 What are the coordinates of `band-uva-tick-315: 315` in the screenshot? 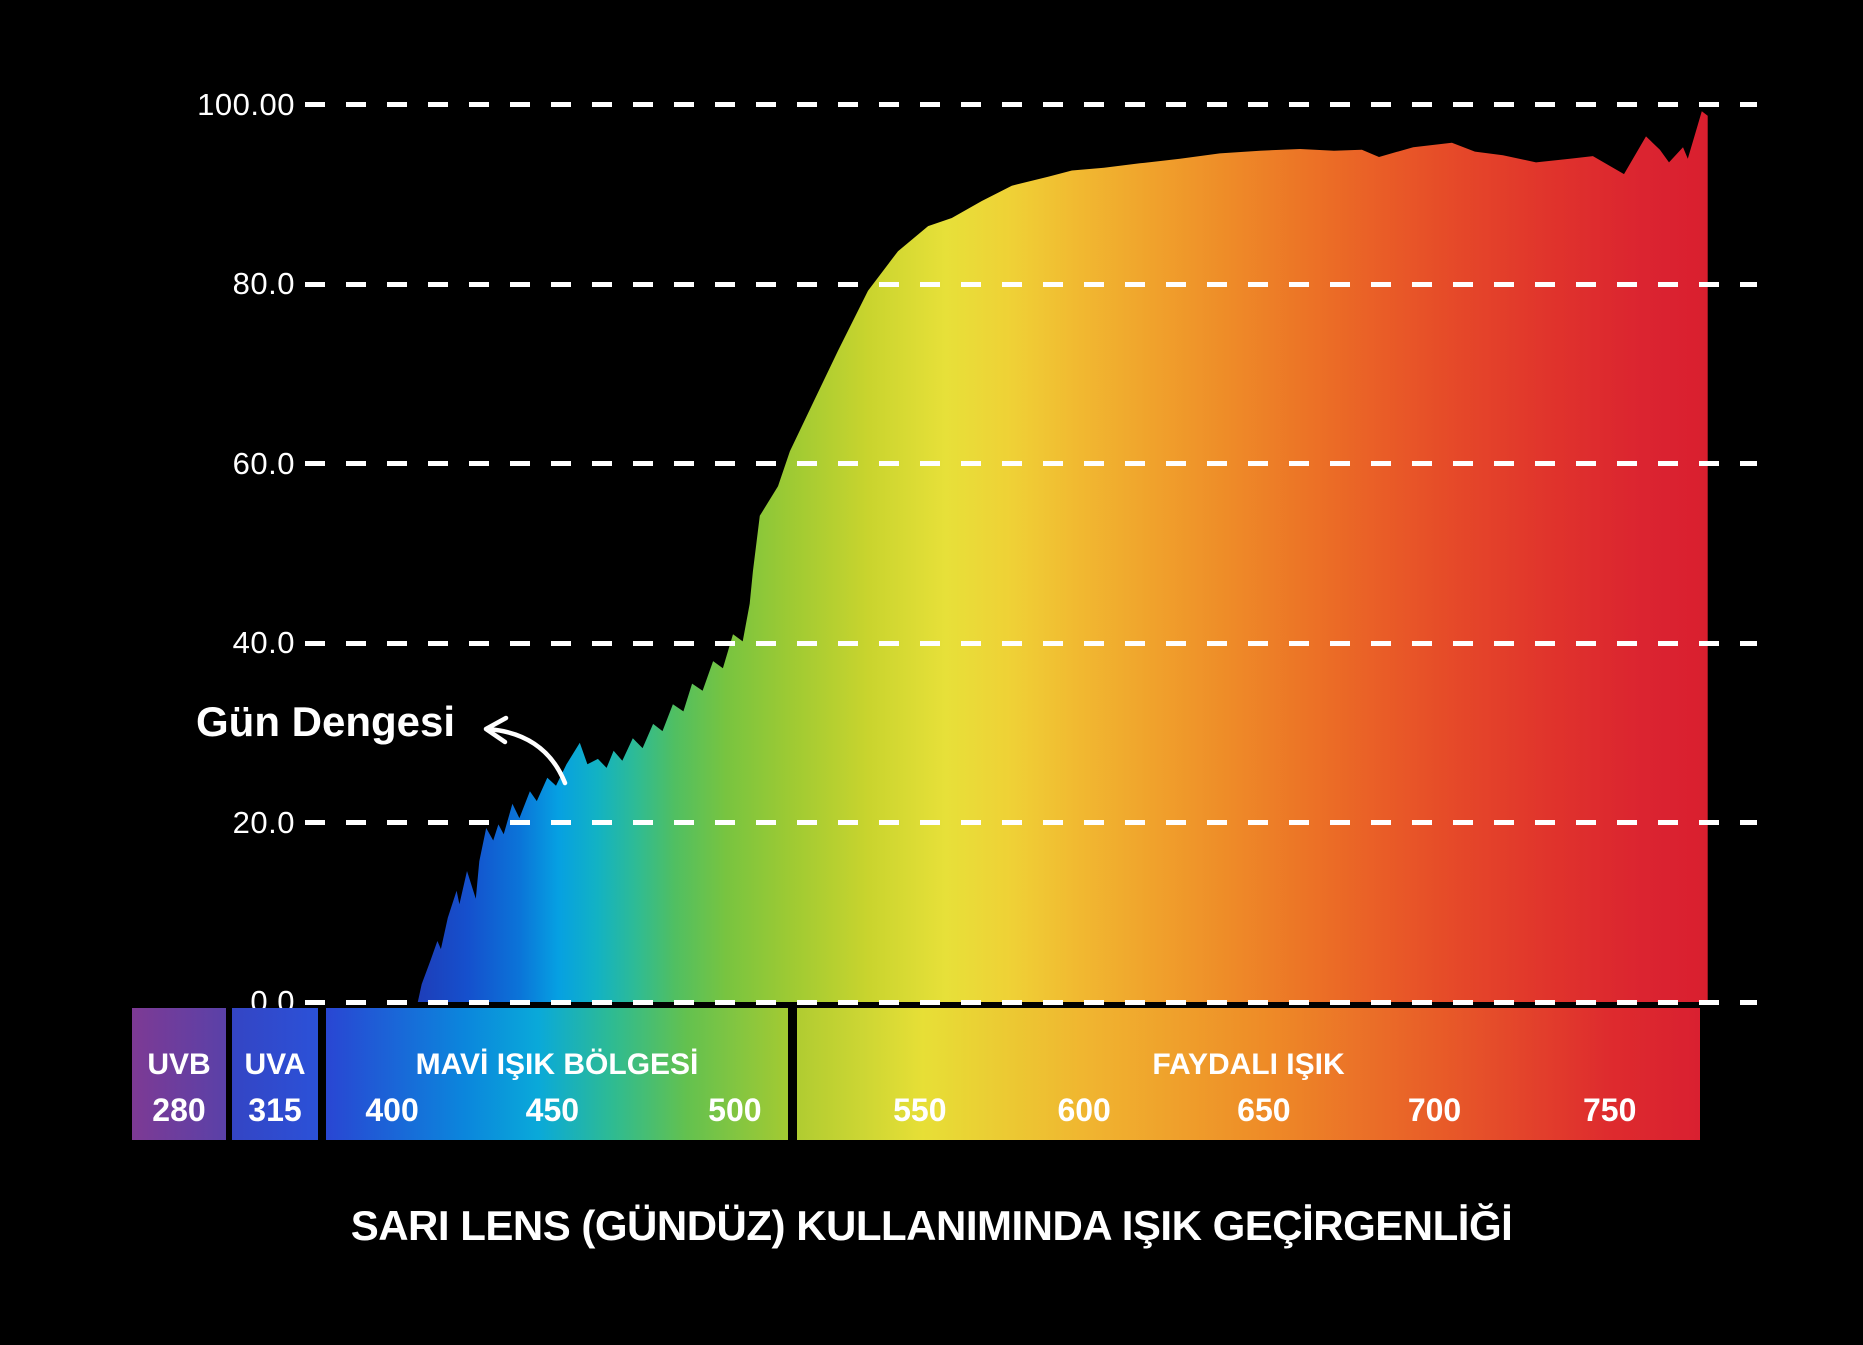 It's located at (275, 1110).